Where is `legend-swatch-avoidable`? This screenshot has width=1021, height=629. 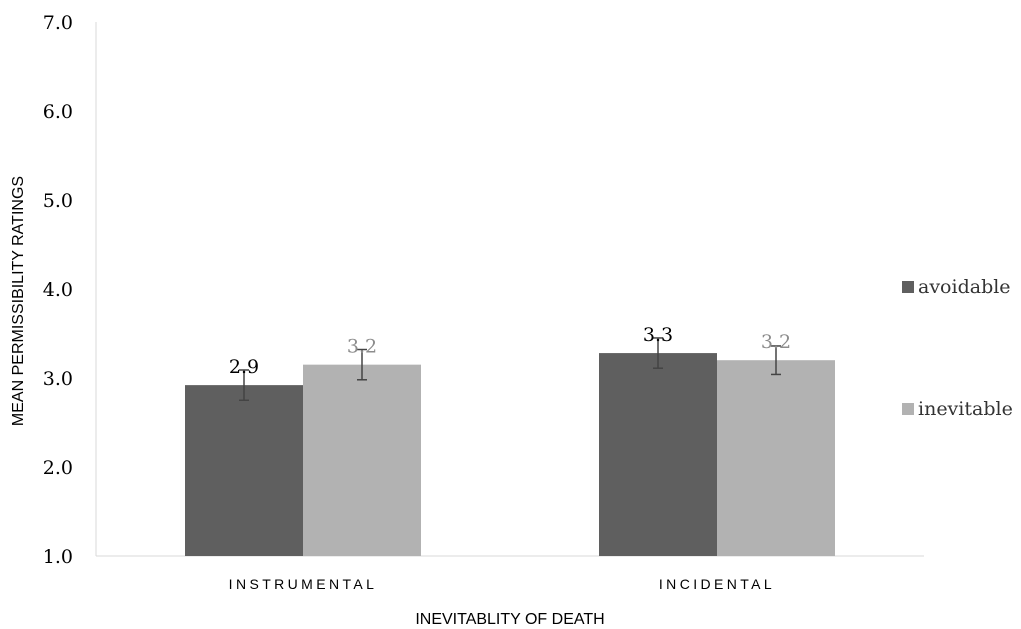
legend-swatch-avoidable is located at coordinates (908, 287).